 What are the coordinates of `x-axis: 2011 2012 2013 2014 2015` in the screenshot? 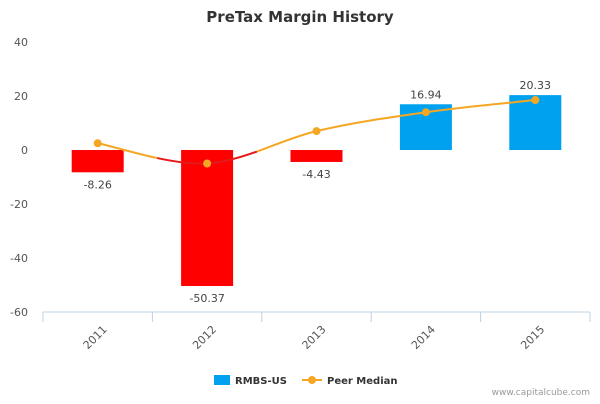 It's located at (316, 331).